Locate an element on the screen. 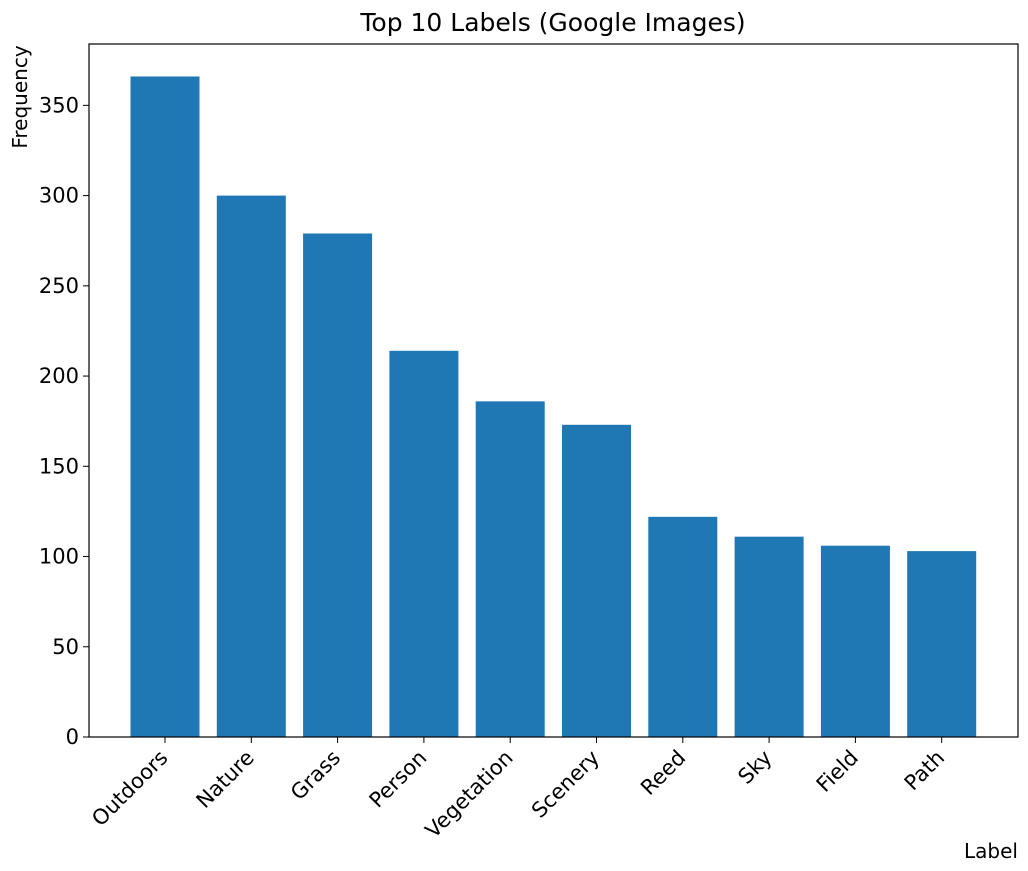  x-tick-label-sky: Sky is located at coordinates (754, 767).